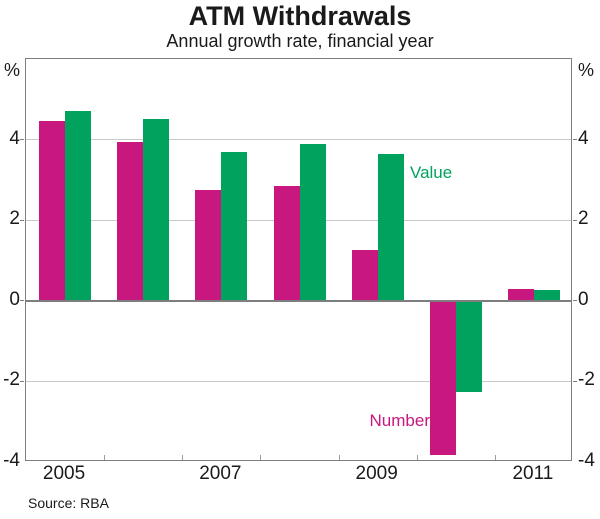 The height and width of the screenshot is (519, 600). I want to click on chart-title: ATM Withdrawals, so click(300, 16).